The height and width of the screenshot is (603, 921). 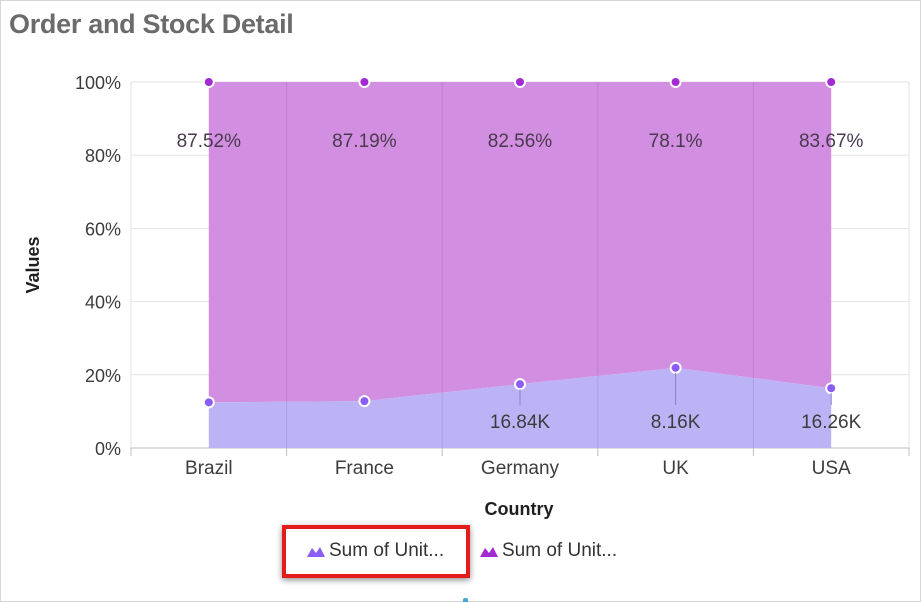 I want to click on y-tick-label: 0%, so click(x=108, y=449).